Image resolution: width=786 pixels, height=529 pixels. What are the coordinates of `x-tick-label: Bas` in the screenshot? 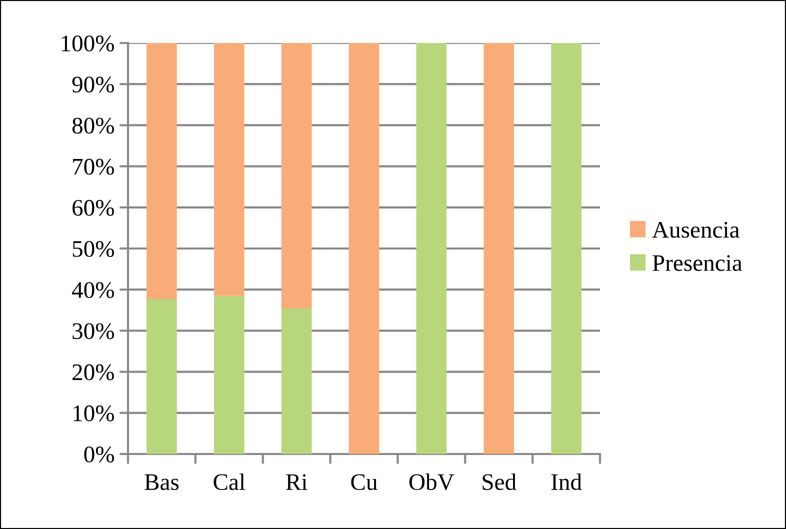 It's located at (161, 482).